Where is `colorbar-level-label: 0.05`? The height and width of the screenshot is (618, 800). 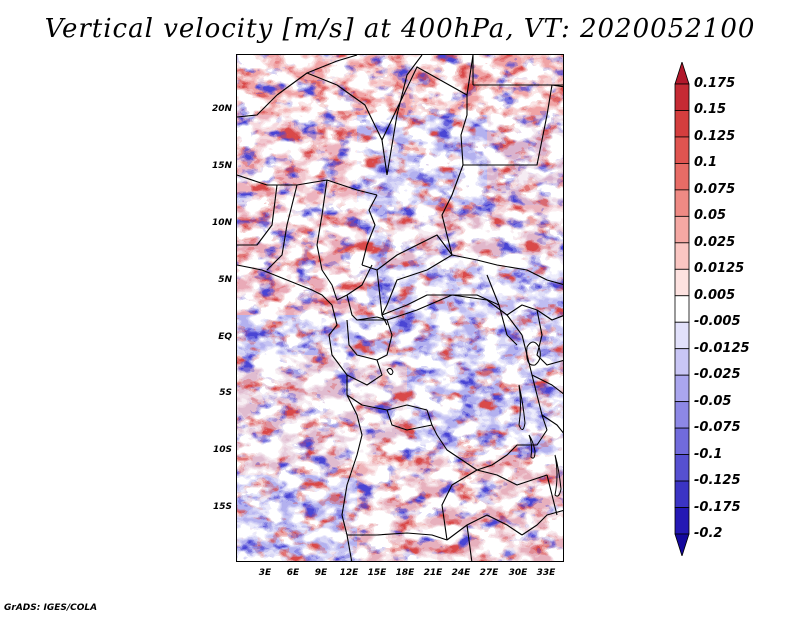
colorbar-level-label: 0.05 is located at coordinates (710, 216).